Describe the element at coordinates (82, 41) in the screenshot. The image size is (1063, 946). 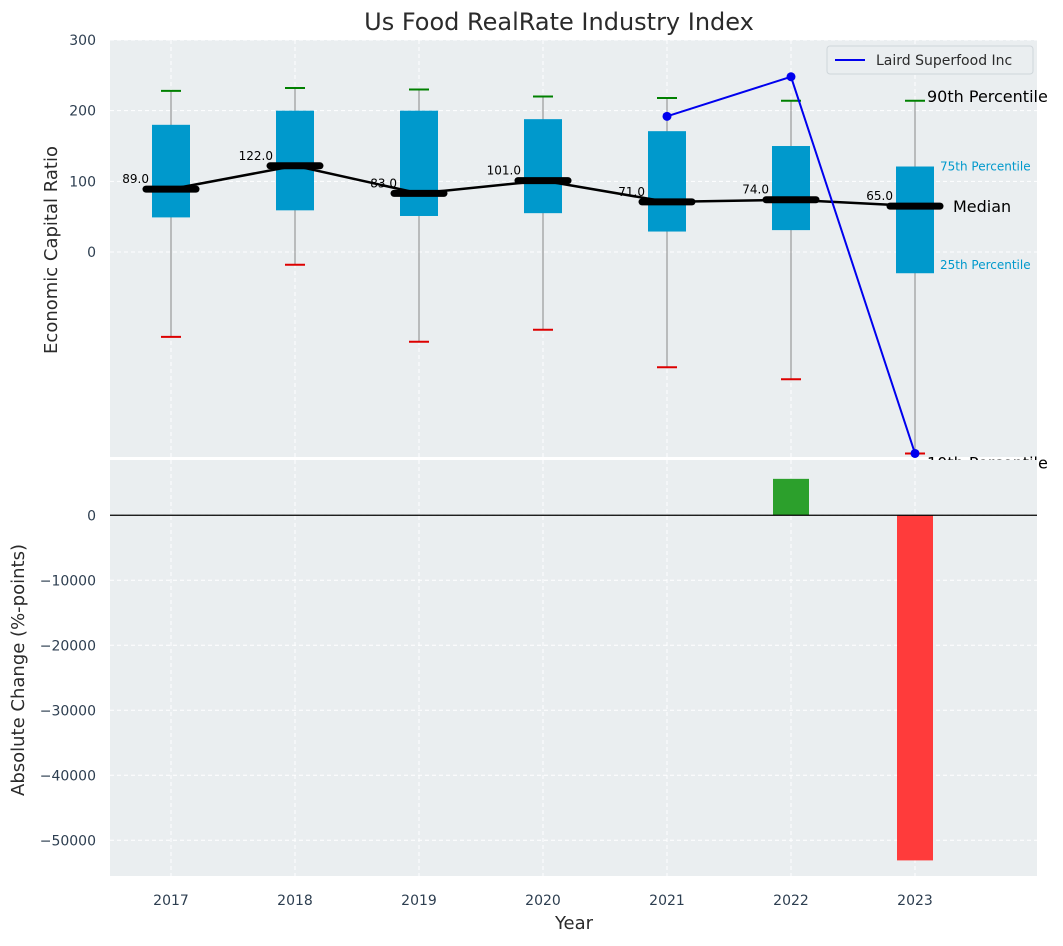
I see `top-y-tick-label: 300` at that location.